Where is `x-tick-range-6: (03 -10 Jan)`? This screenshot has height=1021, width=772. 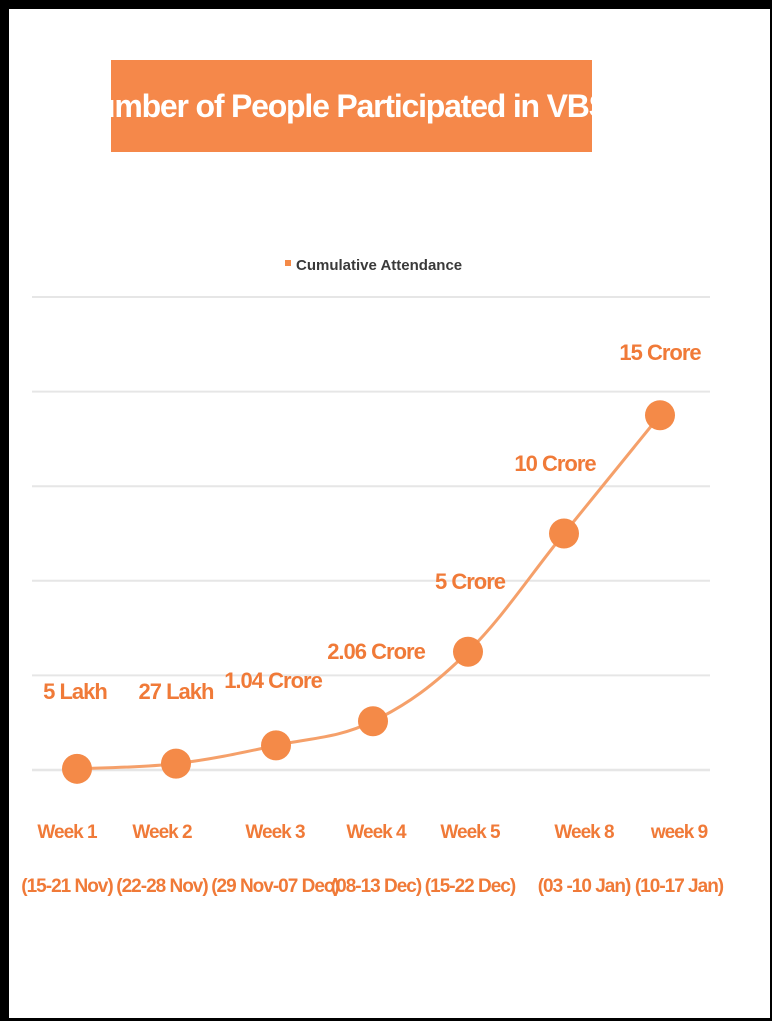 x-tick-range-6: (03 -10 Jan) is located at coordinates (584, 886).